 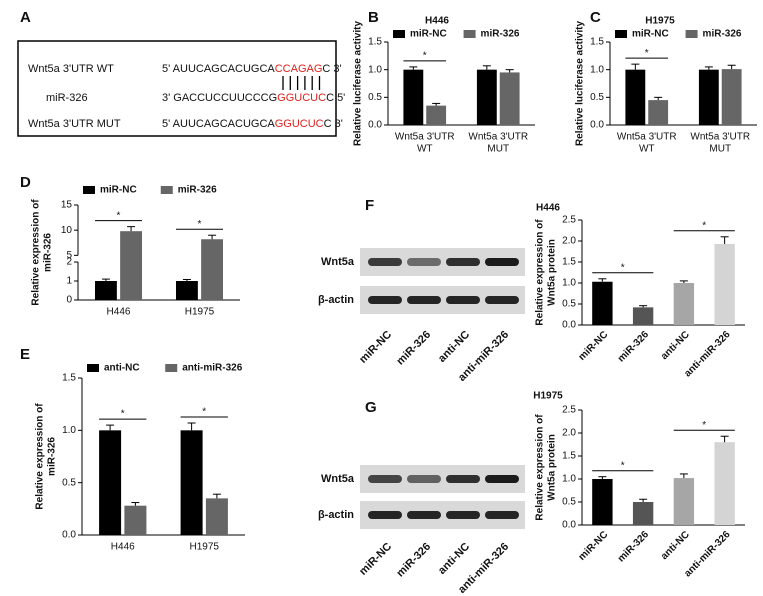 What do you see at coordinates (369, 205) in the screenshot?
I see `panel-label: F` at bounding box center [369, 205].